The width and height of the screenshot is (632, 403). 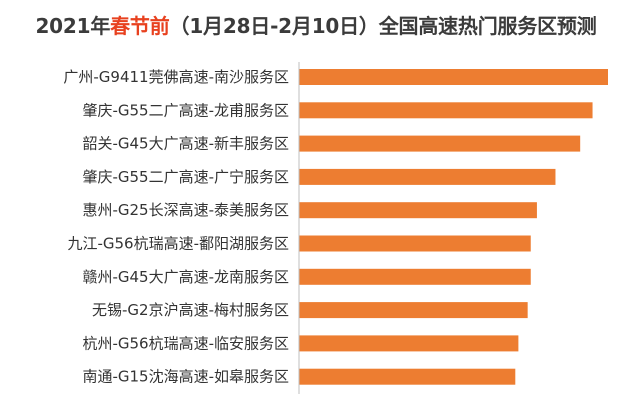 I want to click on category-tick-label: 赣州-G45大广高速-龙南服务区, so click(x=185, y=277).